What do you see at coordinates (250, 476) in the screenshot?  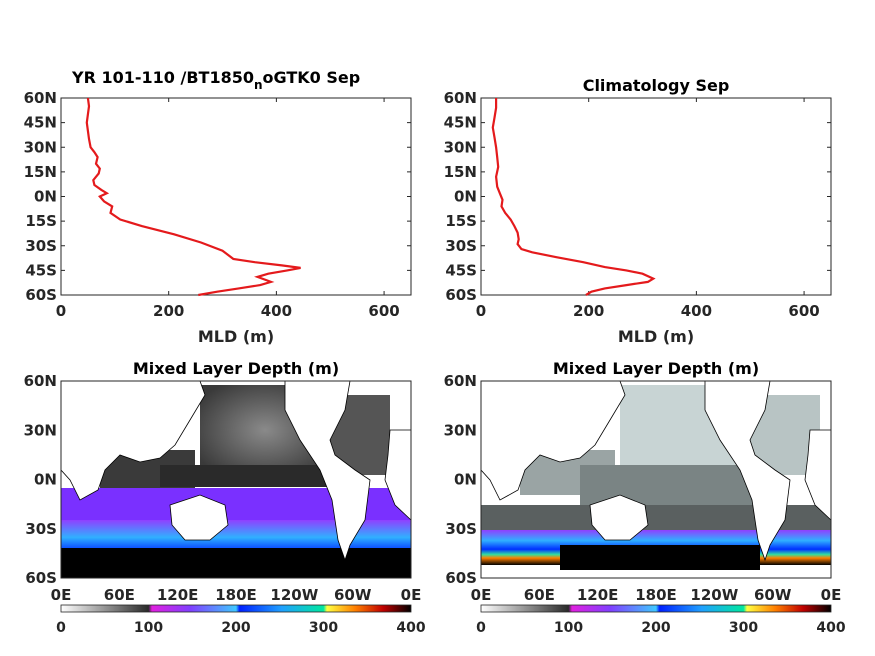 I see `tropical-band` at bounding box center [250, 476].